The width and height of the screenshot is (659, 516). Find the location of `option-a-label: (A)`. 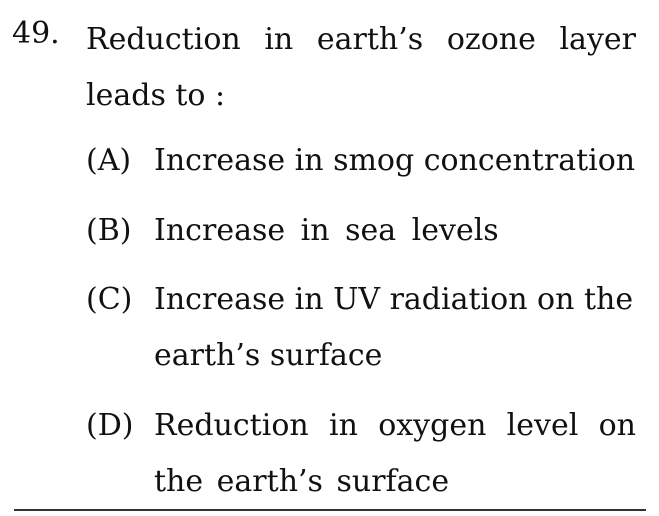

option-a-label: (A) is located at coordinates (109, 160).